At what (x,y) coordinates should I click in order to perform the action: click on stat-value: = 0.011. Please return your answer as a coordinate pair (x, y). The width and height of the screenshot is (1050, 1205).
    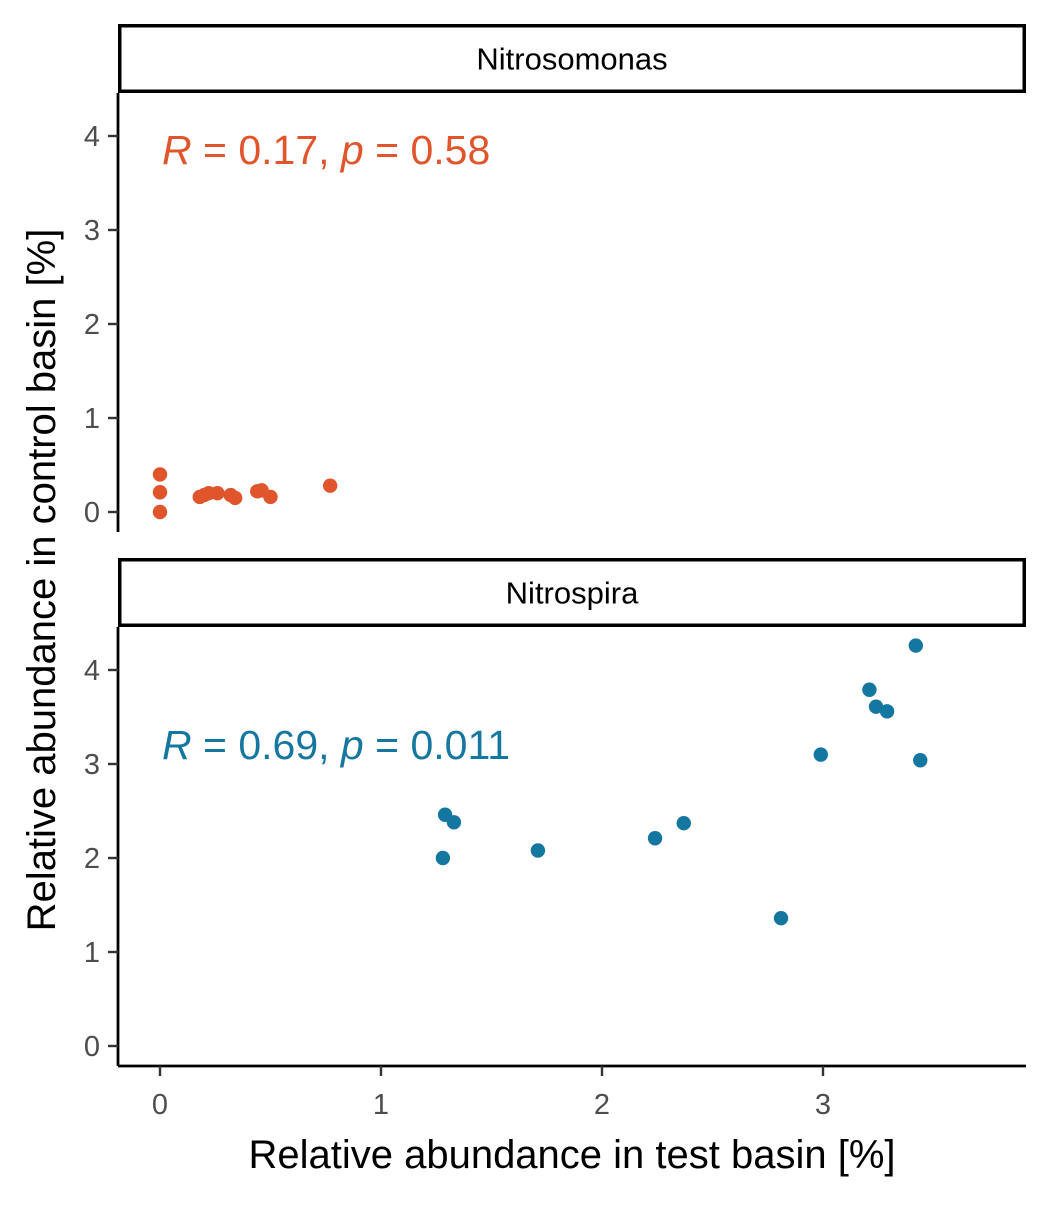
    Looking at the image, I should click on (437, 745).